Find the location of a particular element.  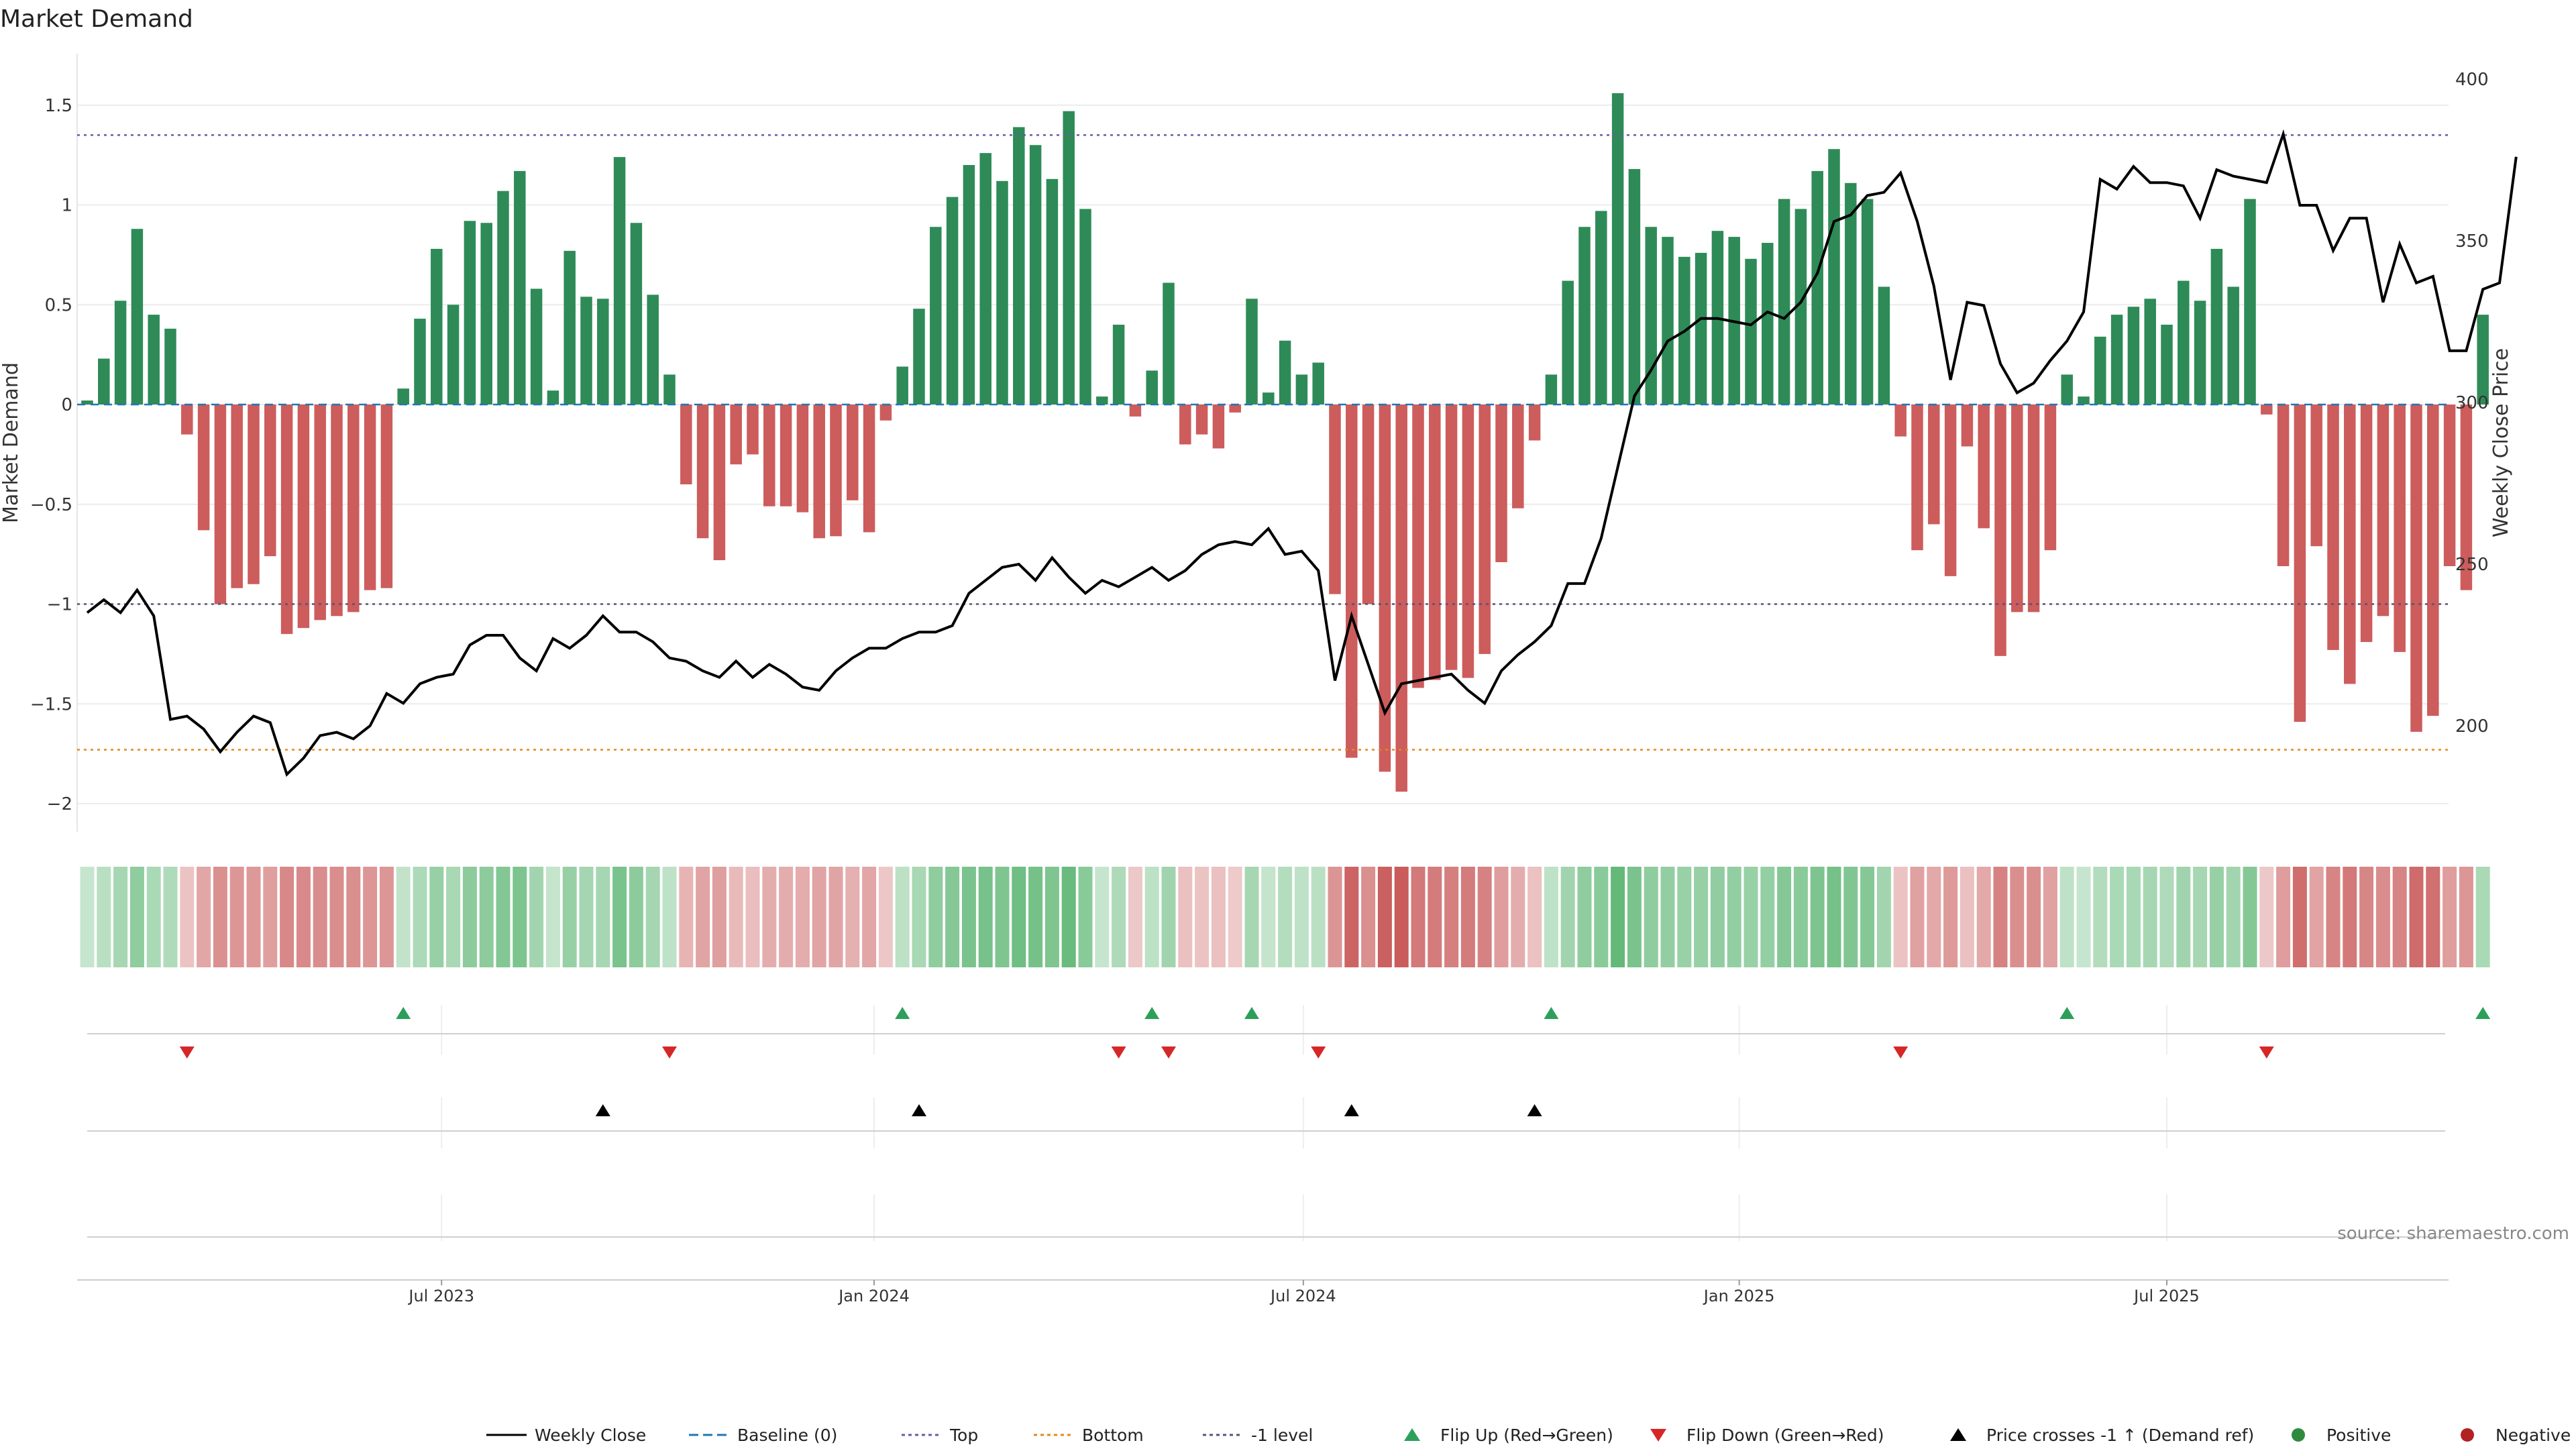

legend-item-6: Flip Down (Green→Red) is located at coordinates (1767, 1435).